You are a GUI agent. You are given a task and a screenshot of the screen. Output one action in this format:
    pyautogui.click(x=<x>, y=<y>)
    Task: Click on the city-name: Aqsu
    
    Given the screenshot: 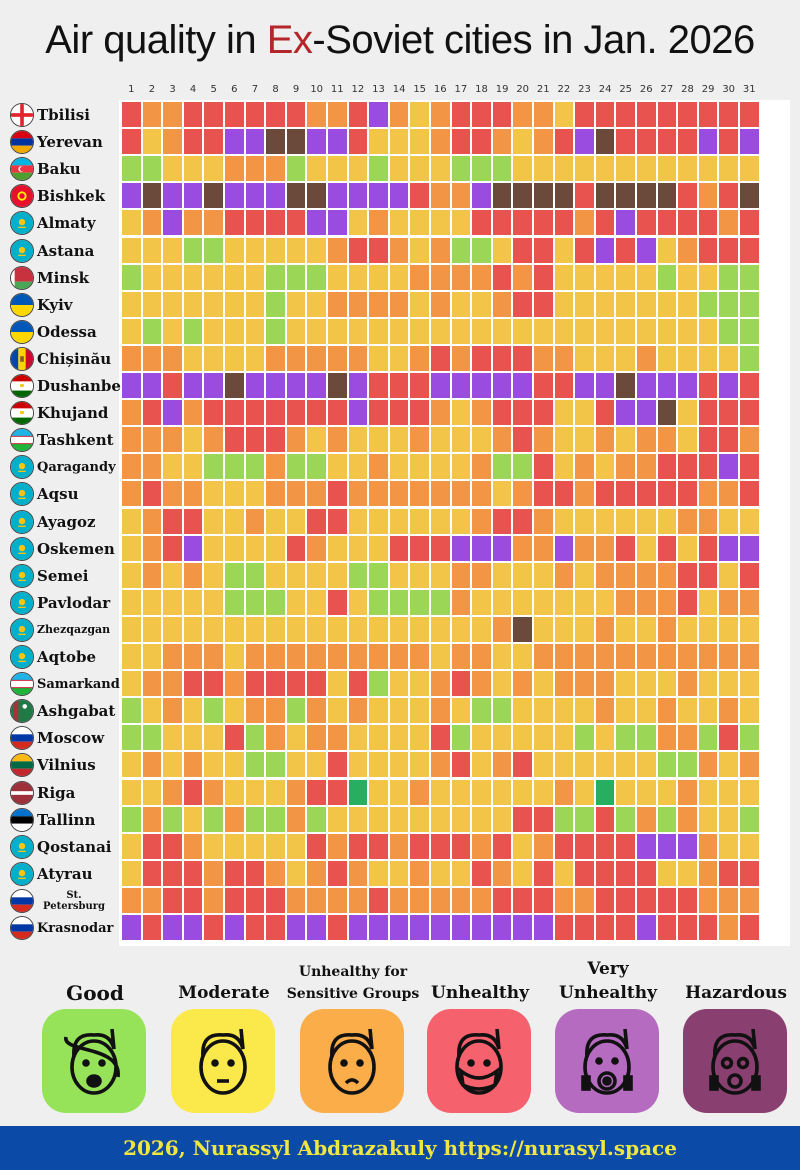 What is the action you would take?
    pyautogui.click(x=58, y=494)
    